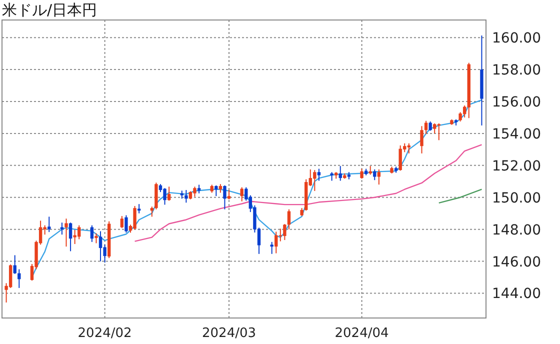 The height and width of the screenshot is (344, 560). Describe the element at coordinates (105, 333) in the screenshot. I see `x-tick-label: 2024/02` at that location.